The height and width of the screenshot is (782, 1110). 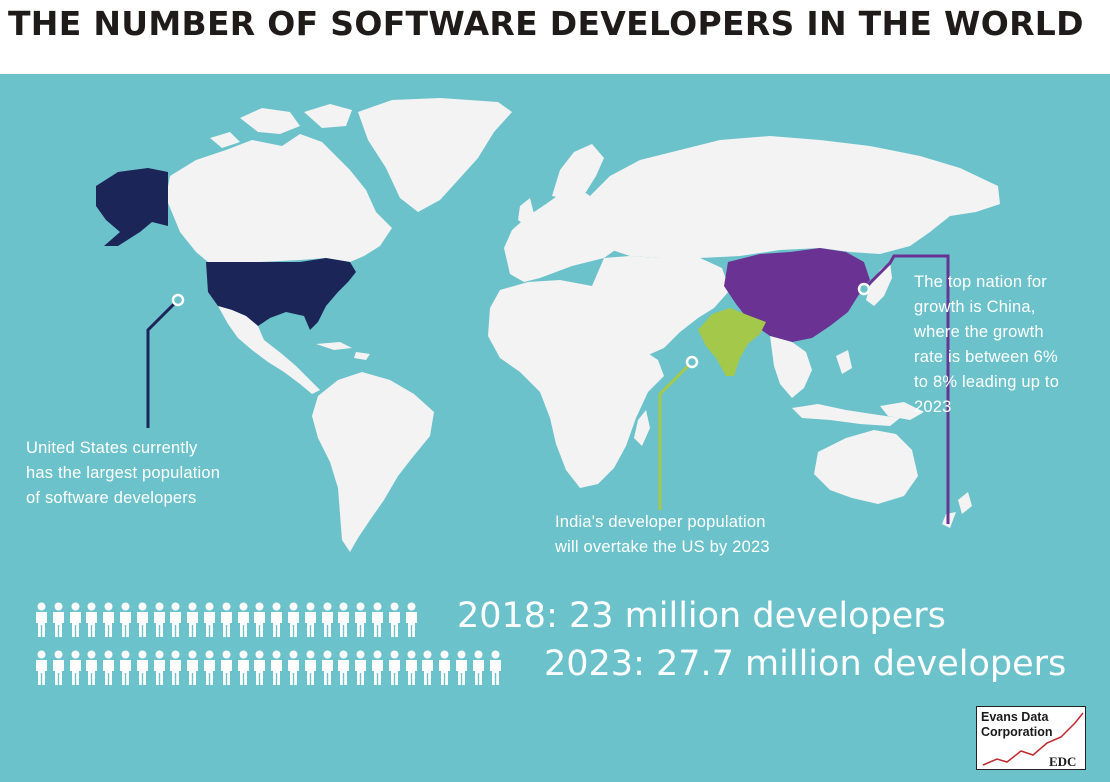 What do you see at coordinates (435, 155) in the screenshot?
I see `greenland-landmass` at bounding box center [435, 155].